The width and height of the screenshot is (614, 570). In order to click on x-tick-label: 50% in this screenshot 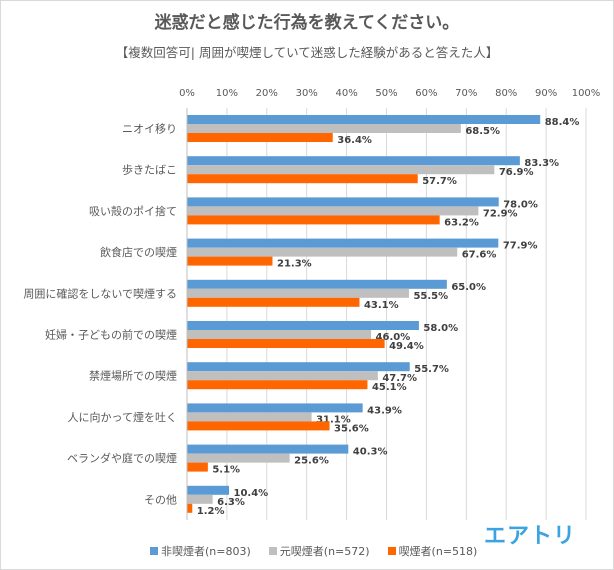, I will do `click(386, 93)`.